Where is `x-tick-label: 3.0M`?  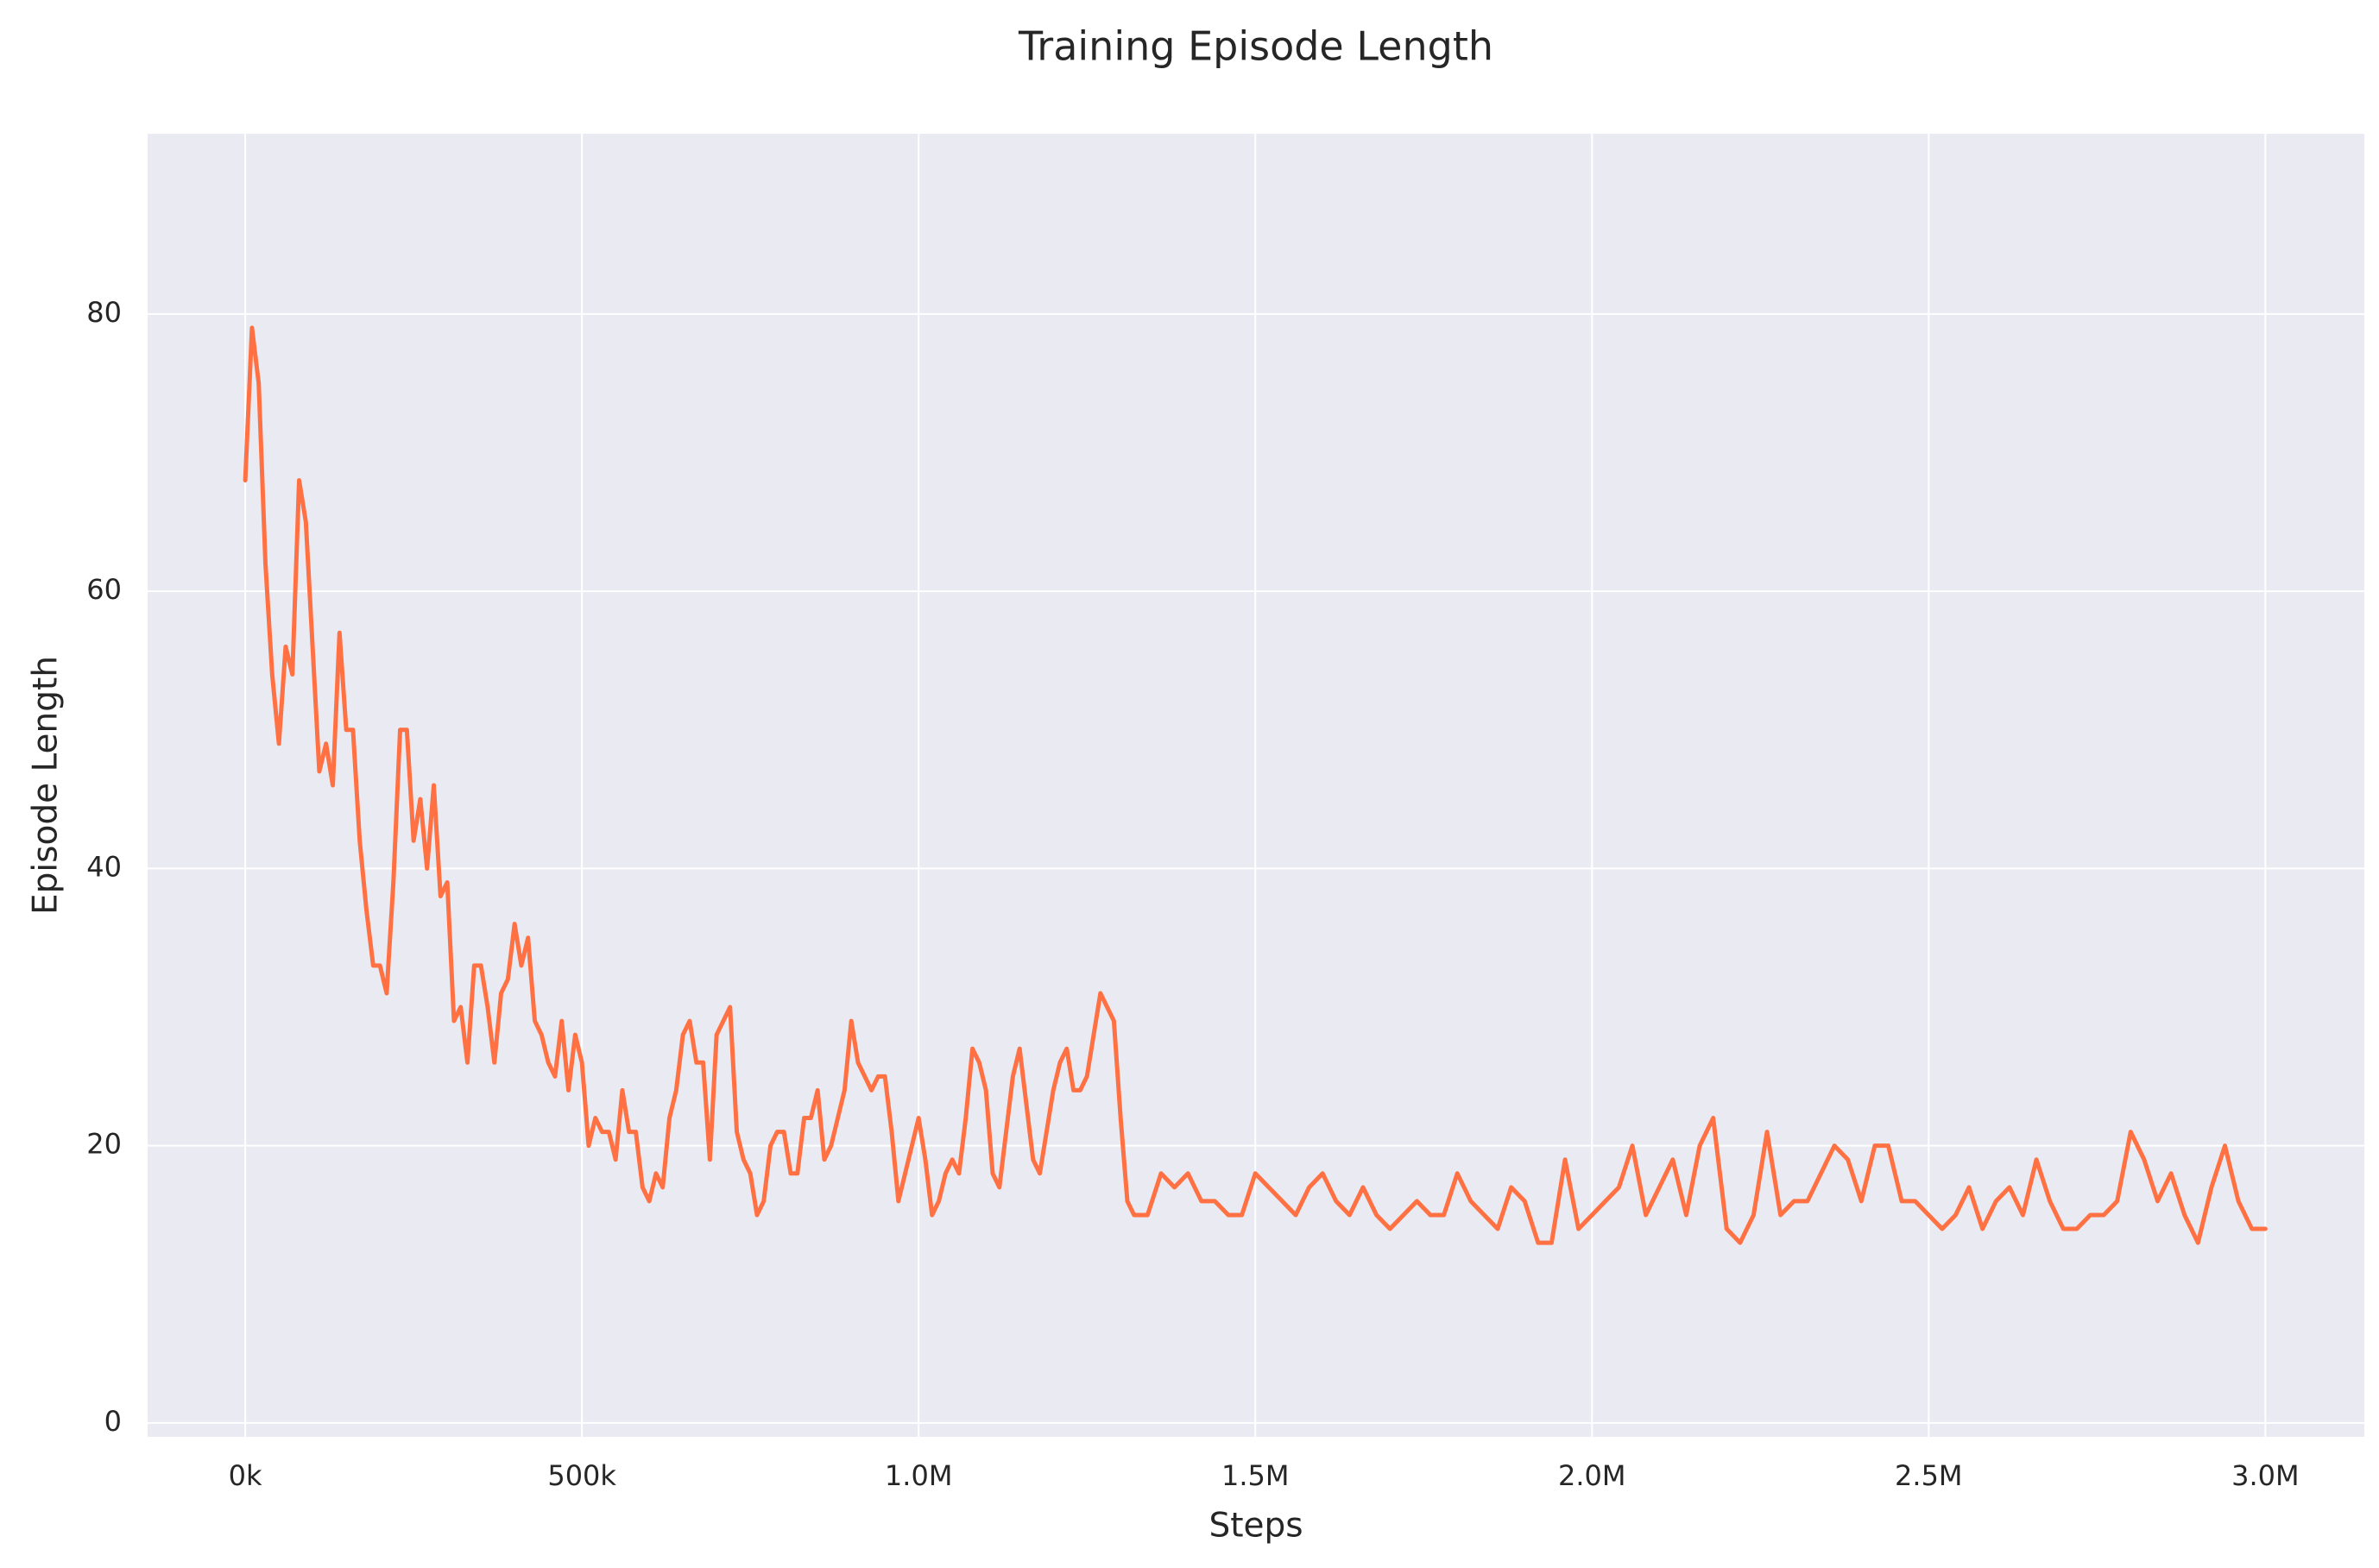
x-tick-label: 3.0M is located at coordinates (2265, 1475).